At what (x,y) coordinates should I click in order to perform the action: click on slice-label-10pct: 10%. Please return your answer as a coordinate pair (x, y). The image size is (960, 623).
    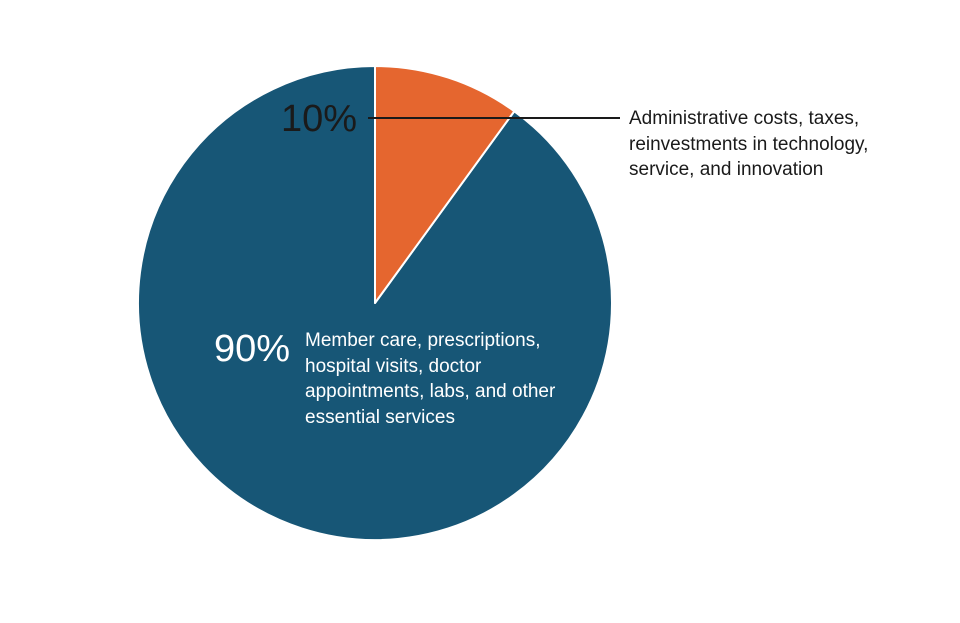
    Looking at the image, I should click on (319, 119).